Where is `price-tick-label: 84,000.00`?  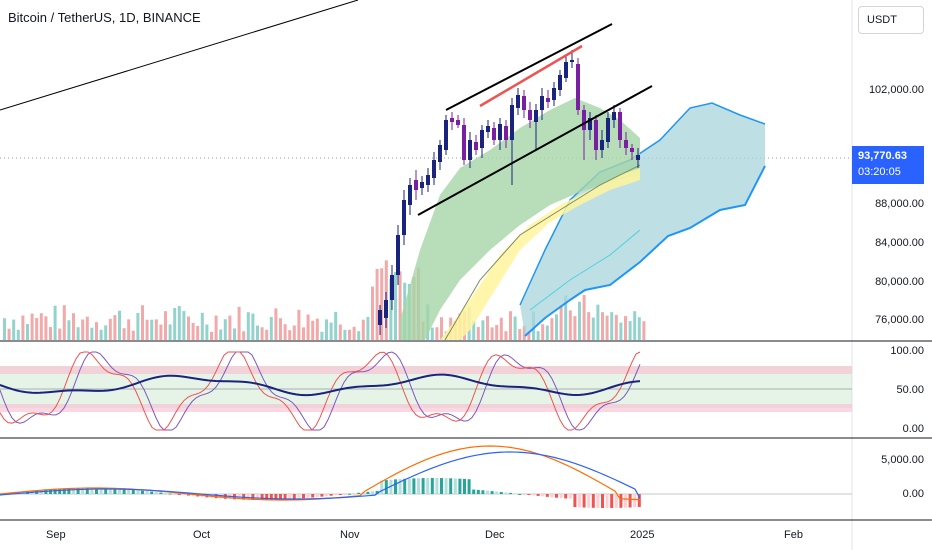 price-tick-label: 84,000.00 is located at coordinates (899, 243).